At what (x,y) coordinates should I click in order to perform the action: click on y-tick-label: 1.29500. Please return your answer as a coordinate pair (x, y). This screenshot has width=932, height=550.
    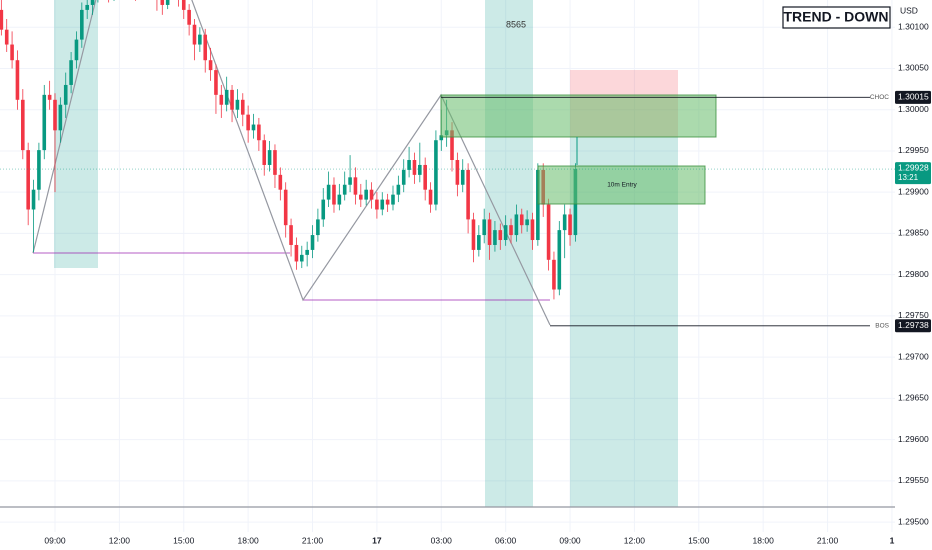
    Looking at the image, I should click on (913, 521).